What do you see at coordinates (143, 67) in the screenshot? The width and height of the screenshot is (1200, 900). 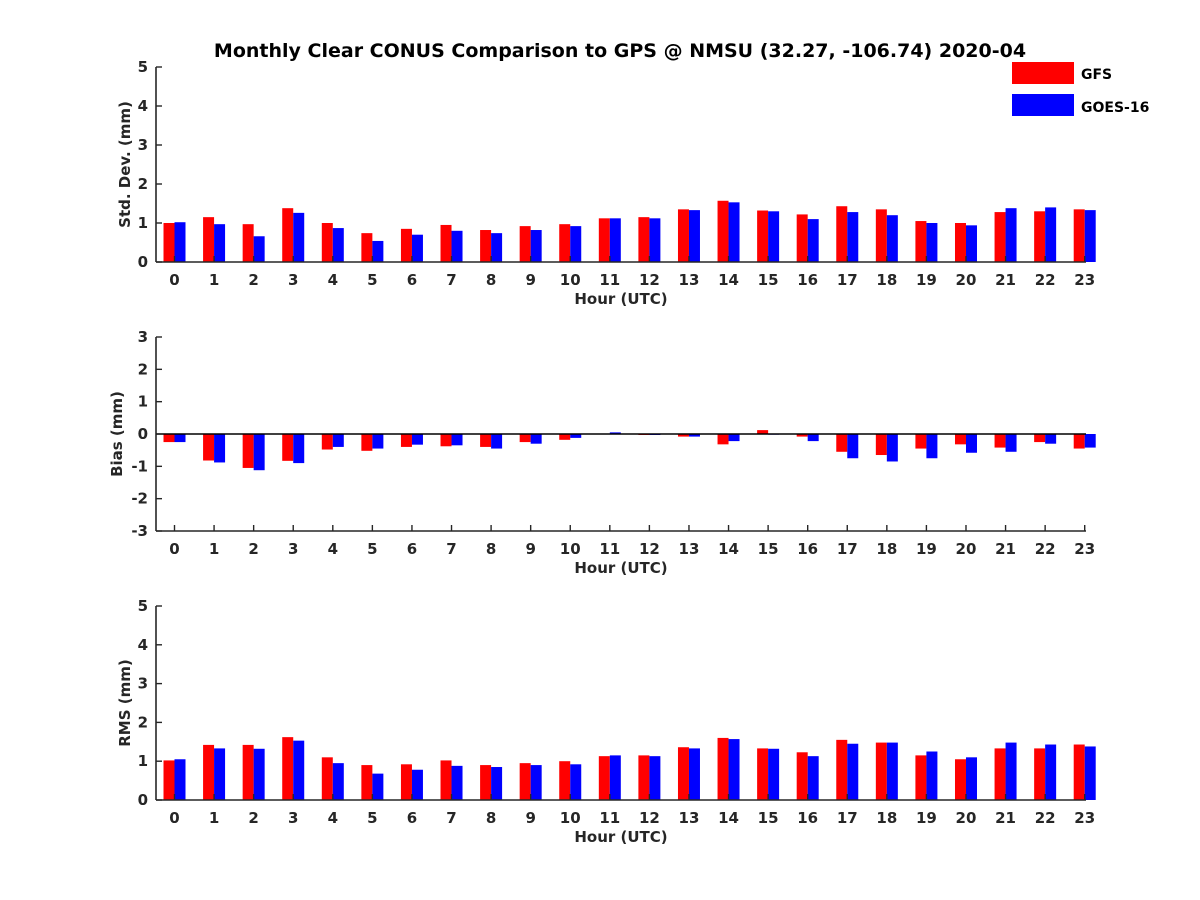 I see `std-dev-ytick-label: 5` at bounding box center [143, 67].